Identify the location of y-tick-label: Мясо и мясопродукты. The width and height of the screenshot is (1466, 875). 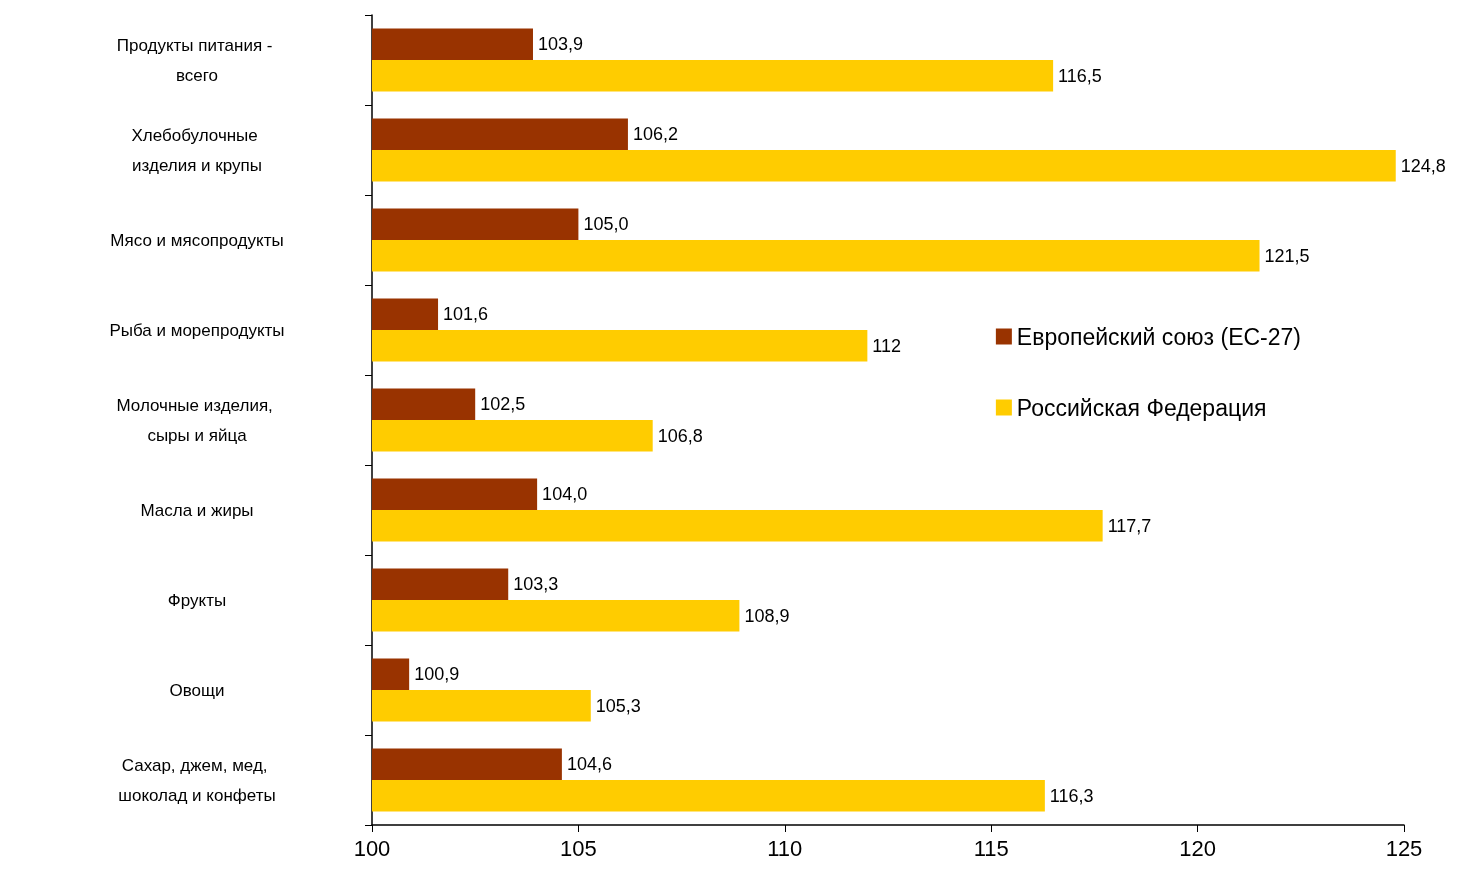
(197, 240).